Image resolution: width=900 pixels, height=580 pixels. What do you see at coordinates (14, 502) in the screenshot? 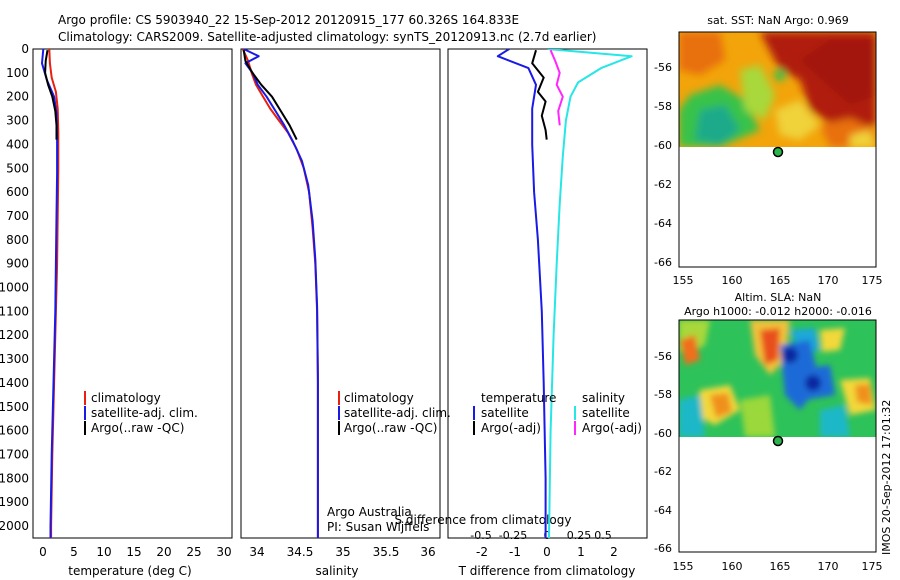
I see `depth-tick-label: 1900` at bounding box center [14, 502].